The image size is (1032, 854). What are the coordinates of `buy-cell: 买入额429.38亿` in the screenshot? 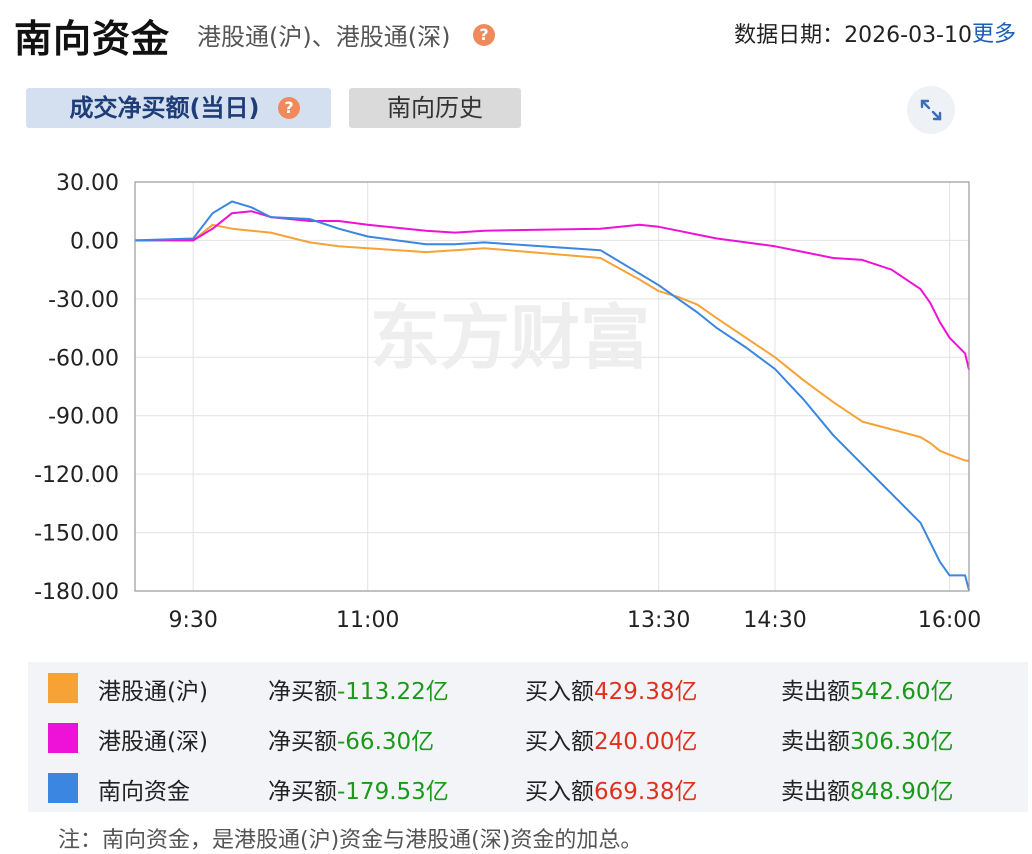 It's located at (611, 689).